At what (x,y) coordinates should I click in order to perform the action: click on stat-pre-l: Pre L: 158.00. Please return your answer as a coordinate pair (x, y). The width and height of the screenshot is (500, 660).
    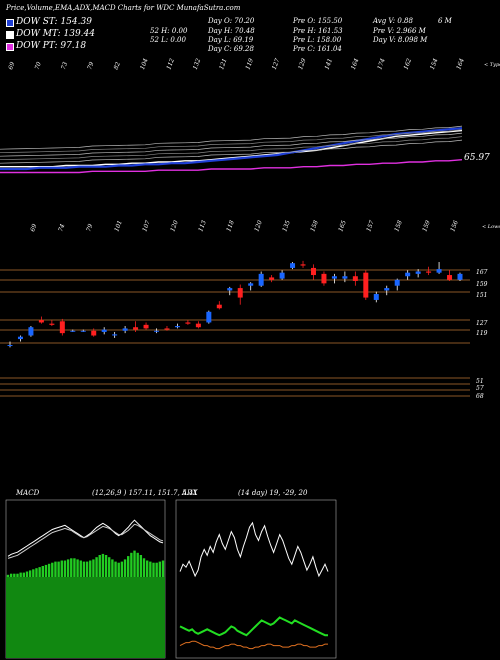
    Looking at the image, I should click on (317, 40).